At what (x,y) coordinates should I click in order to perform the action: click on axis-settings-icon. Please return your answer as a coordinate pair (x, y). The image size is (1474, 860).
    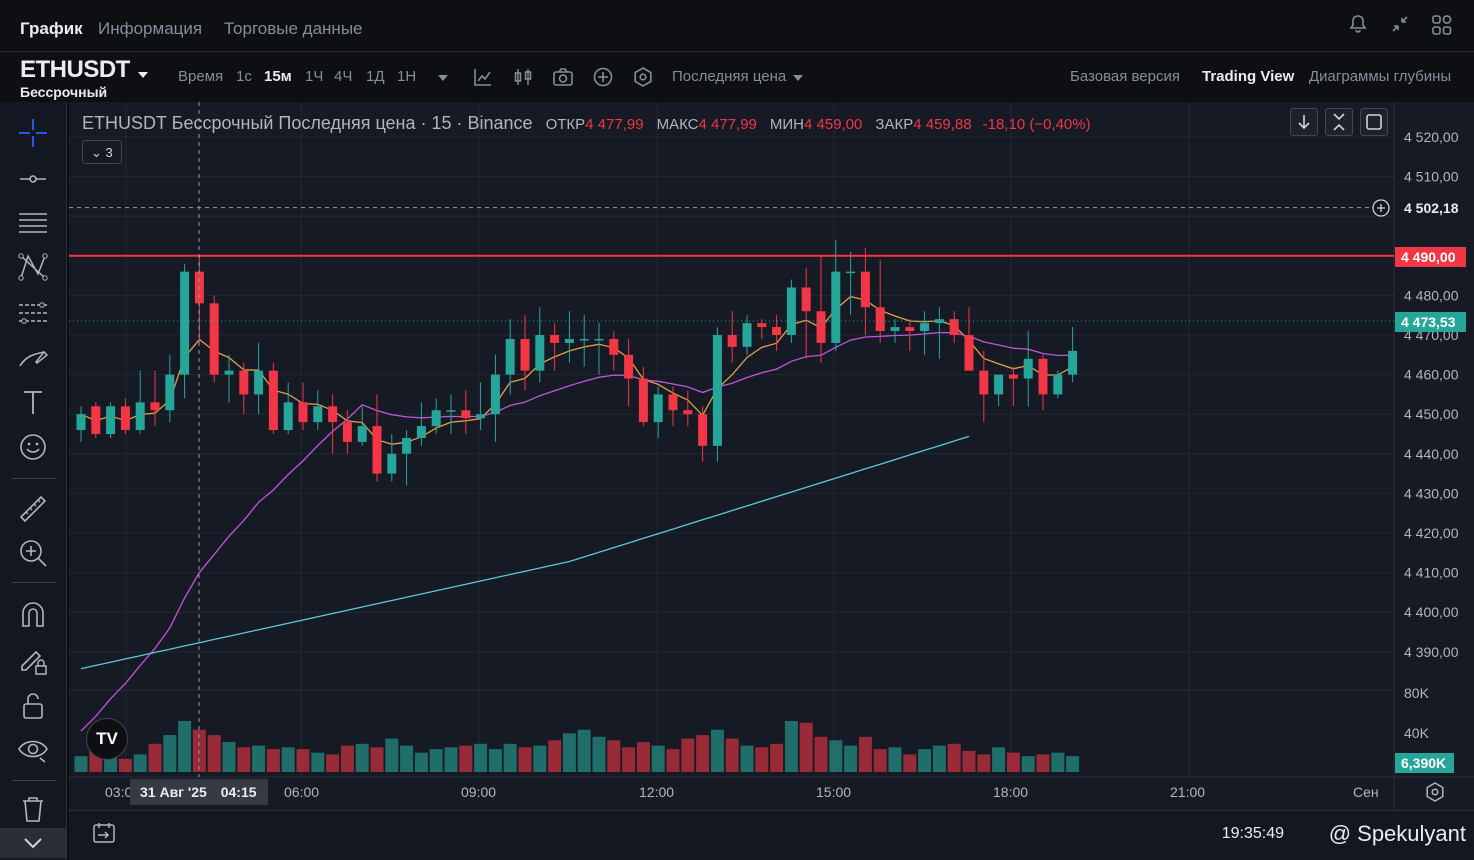
    Looking at the image, I should click on (1435, 792).